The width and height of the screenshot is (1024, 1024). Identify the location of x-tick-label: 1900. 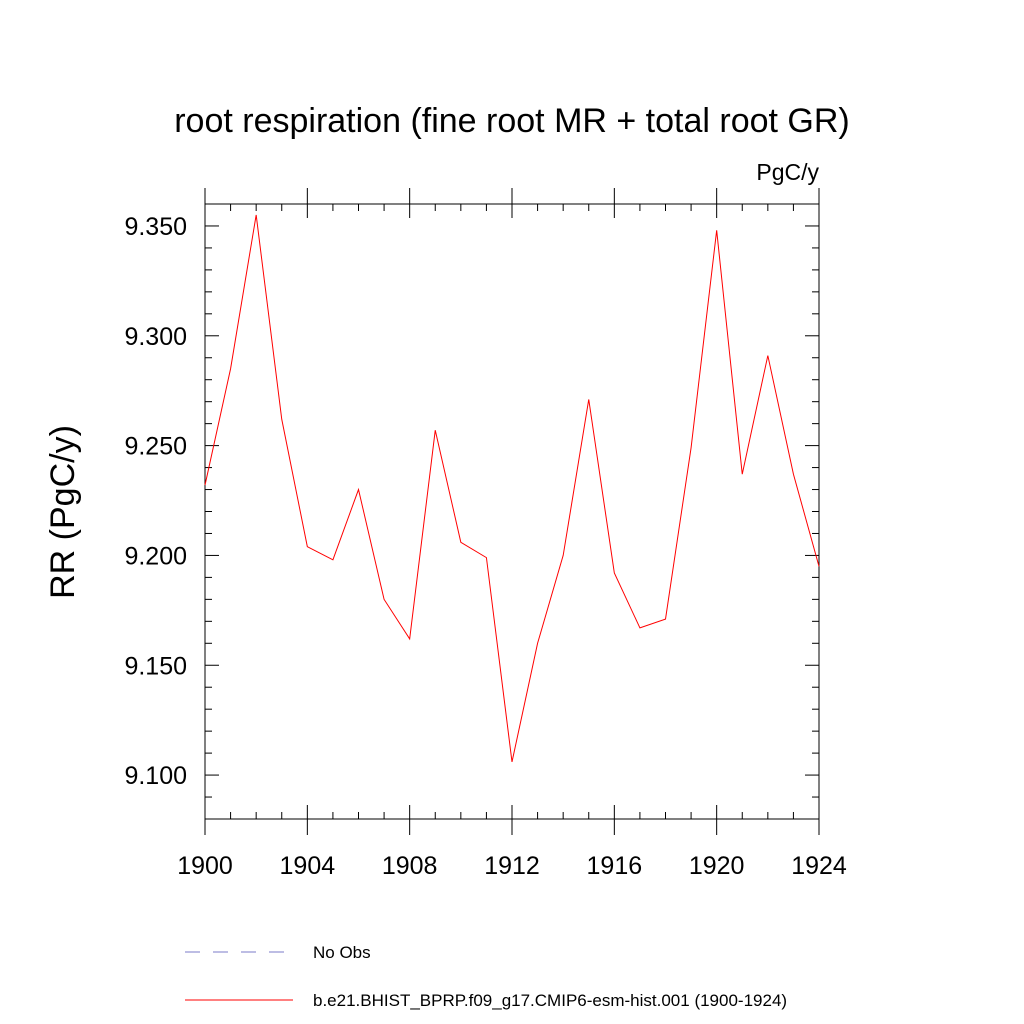
(205, 866).